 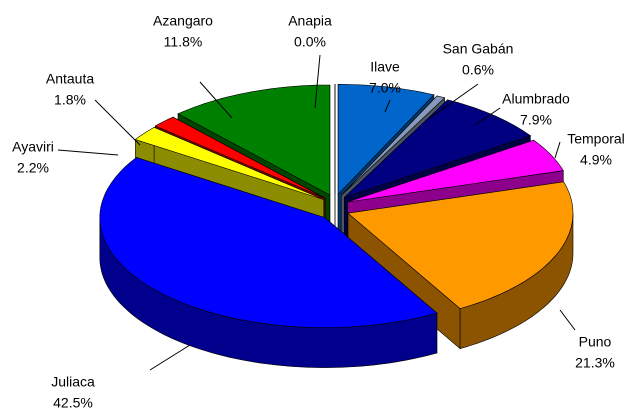 I want to click on slice-value-label: 42.5%, so click(x=73, y=403).